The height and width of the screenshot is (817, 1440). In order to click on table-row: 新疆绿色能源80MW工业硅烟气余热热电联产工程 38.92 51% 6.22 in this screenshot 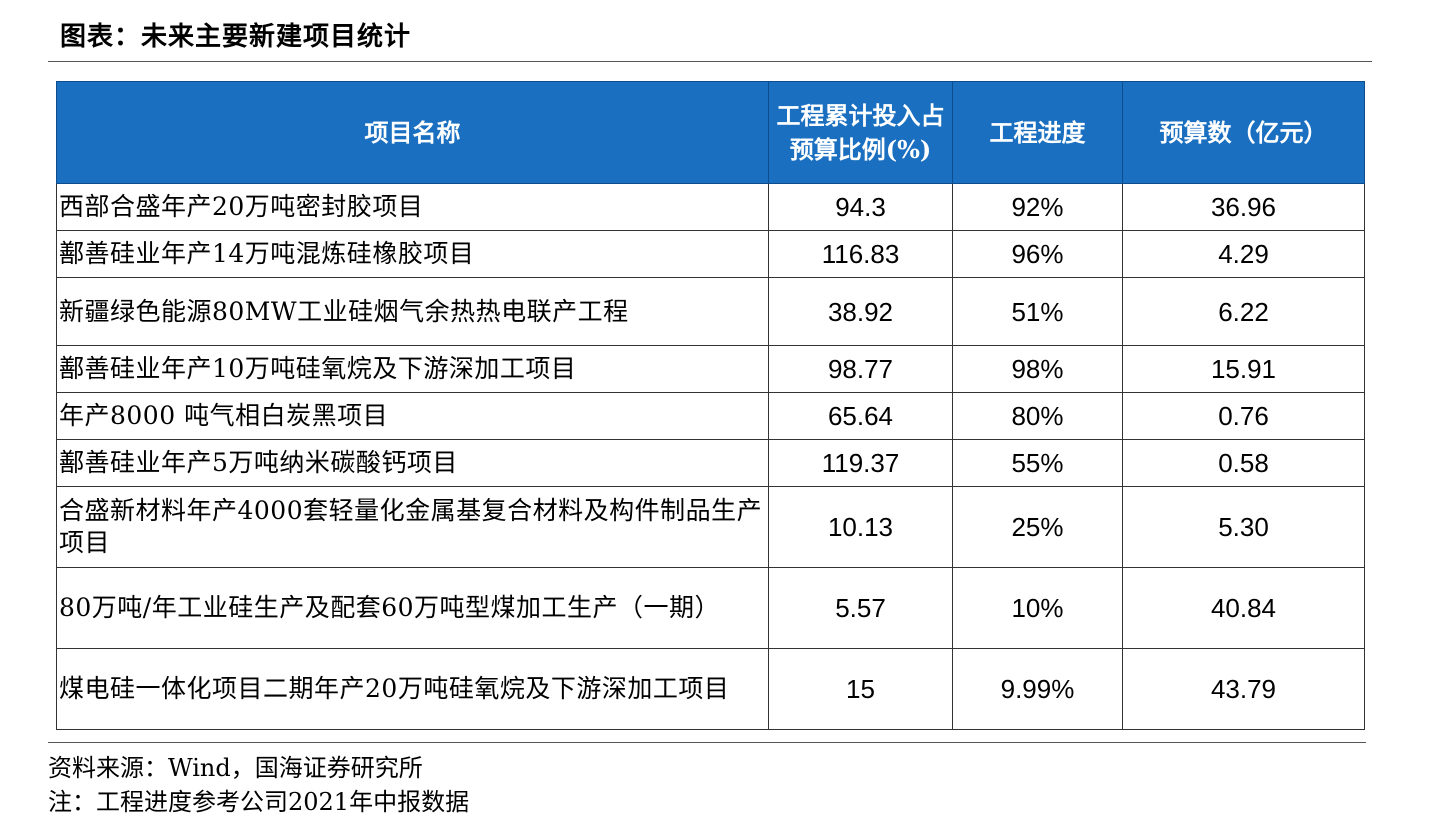, I will do `click(710, 311)`.